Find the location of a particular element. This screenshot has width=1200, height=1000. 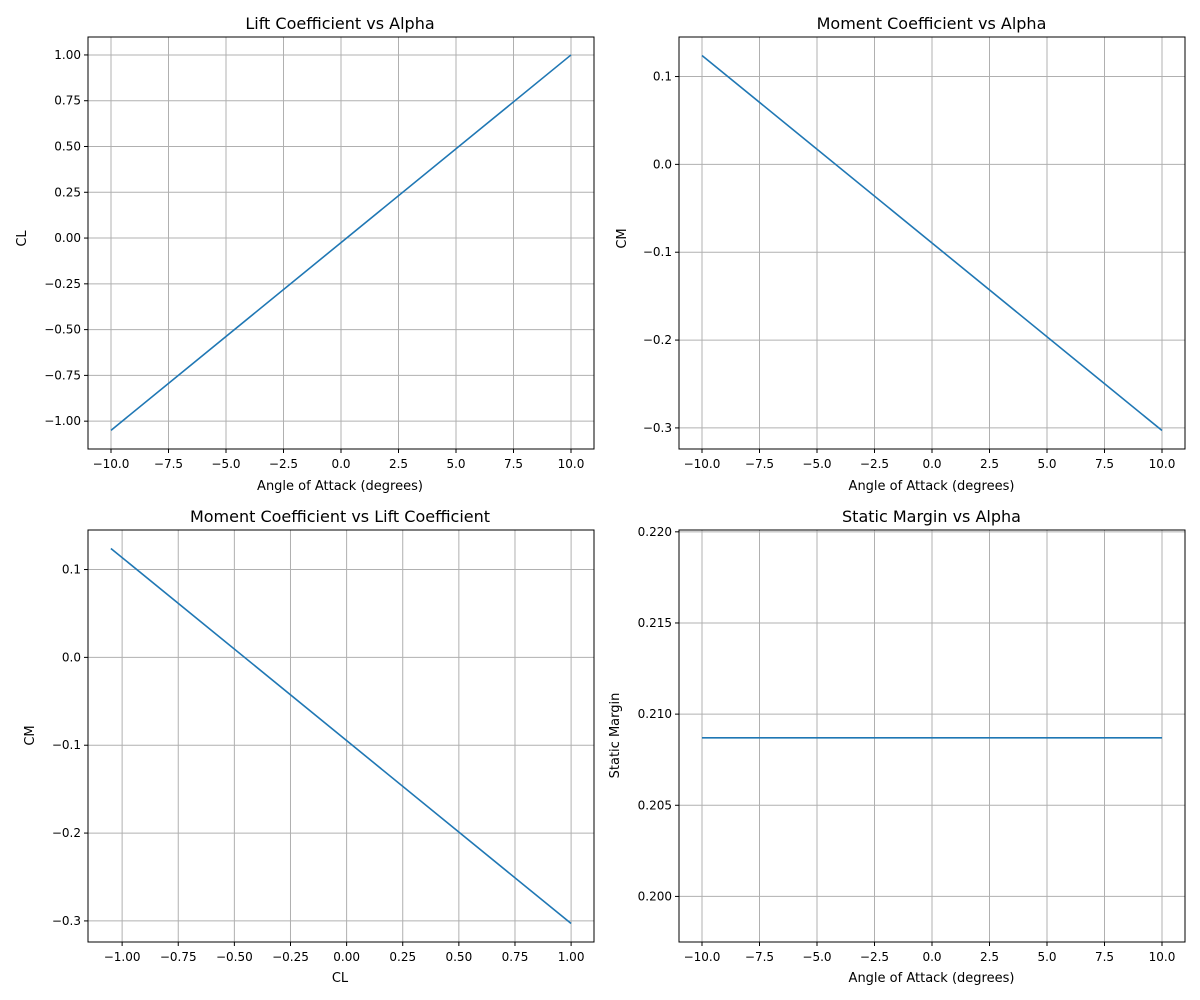

y-tick-label: −0.50 is located at coordinates (62, 330).